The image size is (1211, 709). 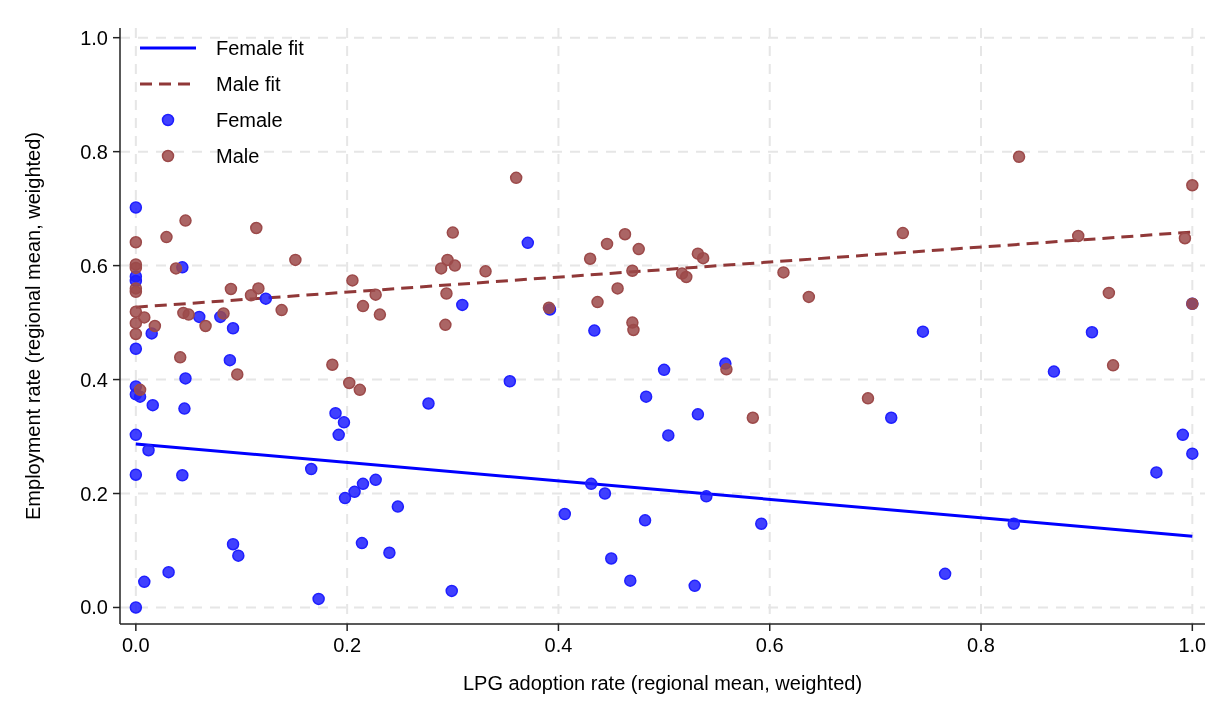 I want to click on y-tick-label: 0.4, so click(x=94, y=379).